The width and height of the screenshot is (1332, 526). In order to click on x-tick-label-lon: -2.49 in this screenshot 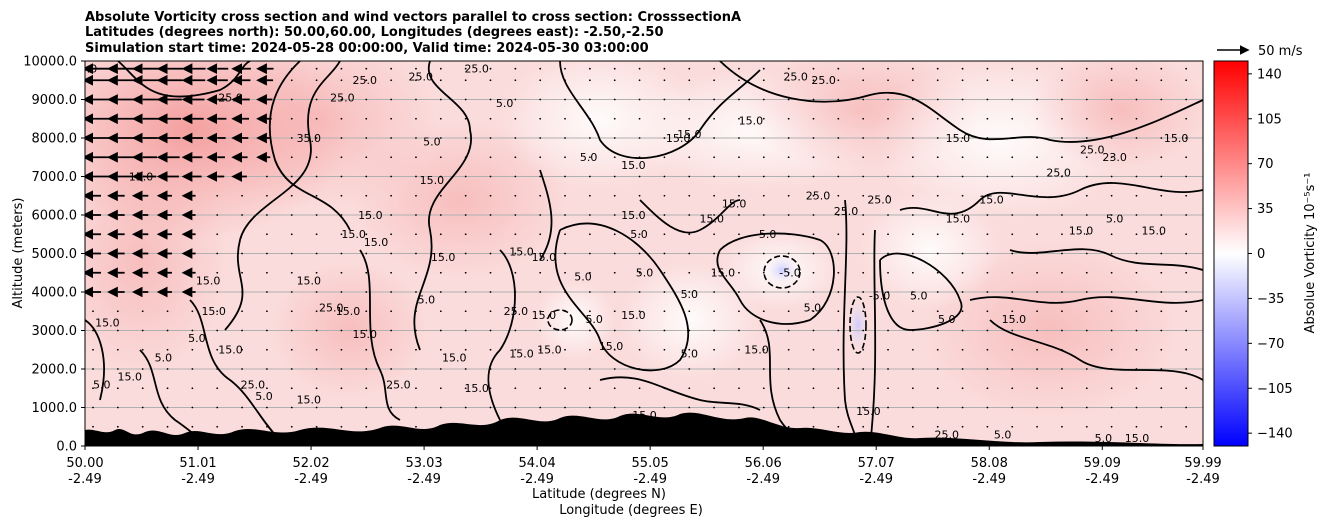, I will do `click(85, 479)`.